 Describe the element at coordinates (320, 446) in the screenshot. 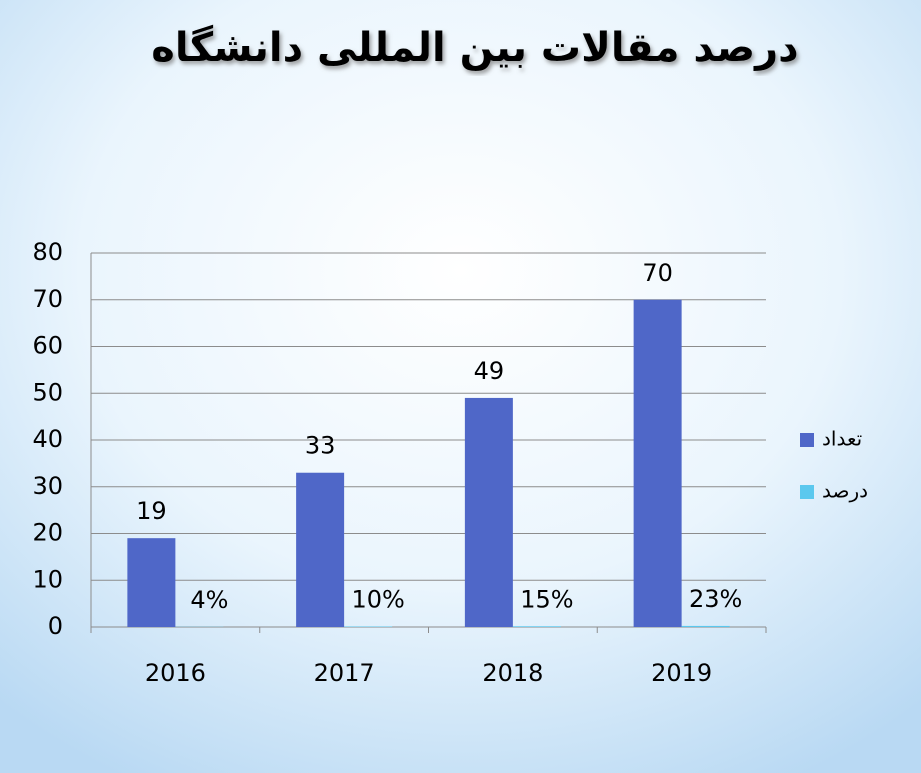

I see `data-label: 33` at that location.